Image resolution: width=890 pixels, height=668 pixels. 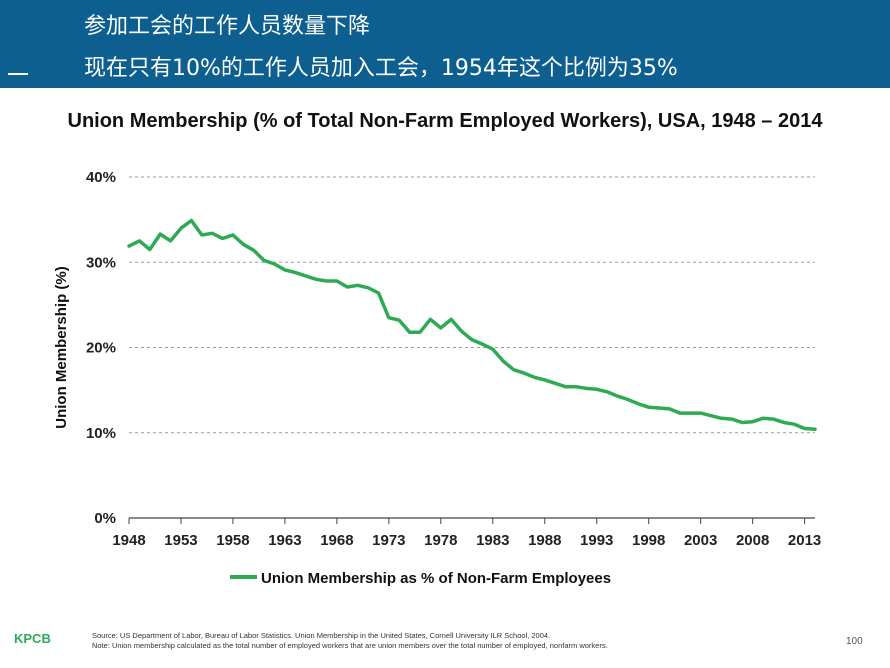 What do you see at coordinates (128, 540) in the screenshot?
I see `x-tick-label: 1948` at bounding box center [128, 540].